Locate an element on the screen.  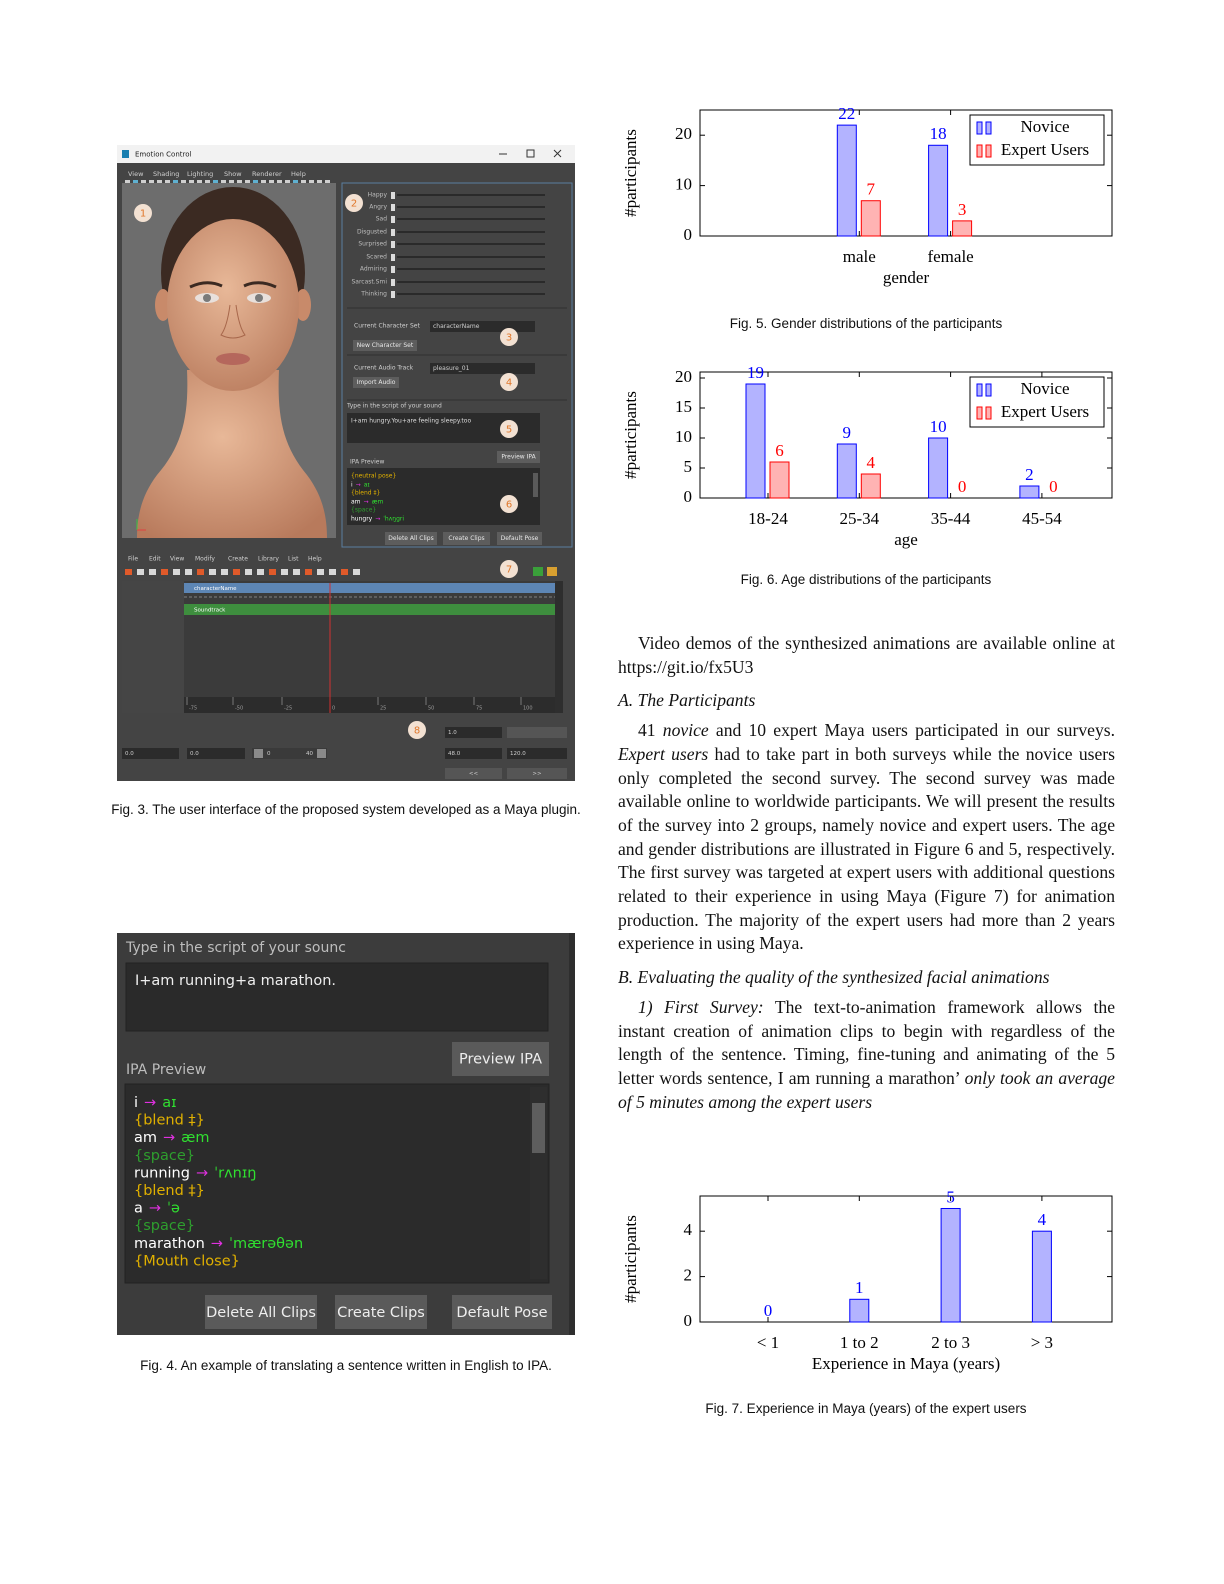
value-label: 9 is located at coordinates (847, 432).